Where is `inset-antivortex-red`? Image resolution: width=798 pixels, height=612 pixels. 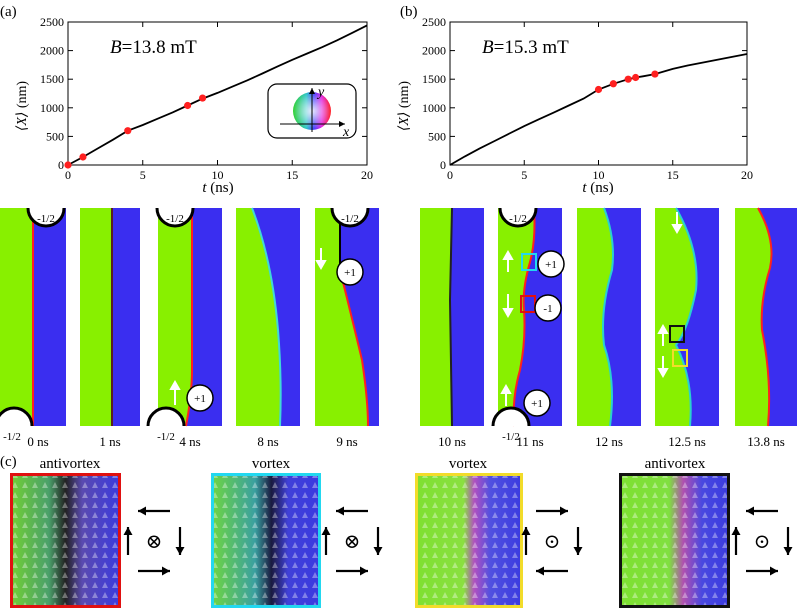
inset-antivortex-red is located at coordinates (65, 540).